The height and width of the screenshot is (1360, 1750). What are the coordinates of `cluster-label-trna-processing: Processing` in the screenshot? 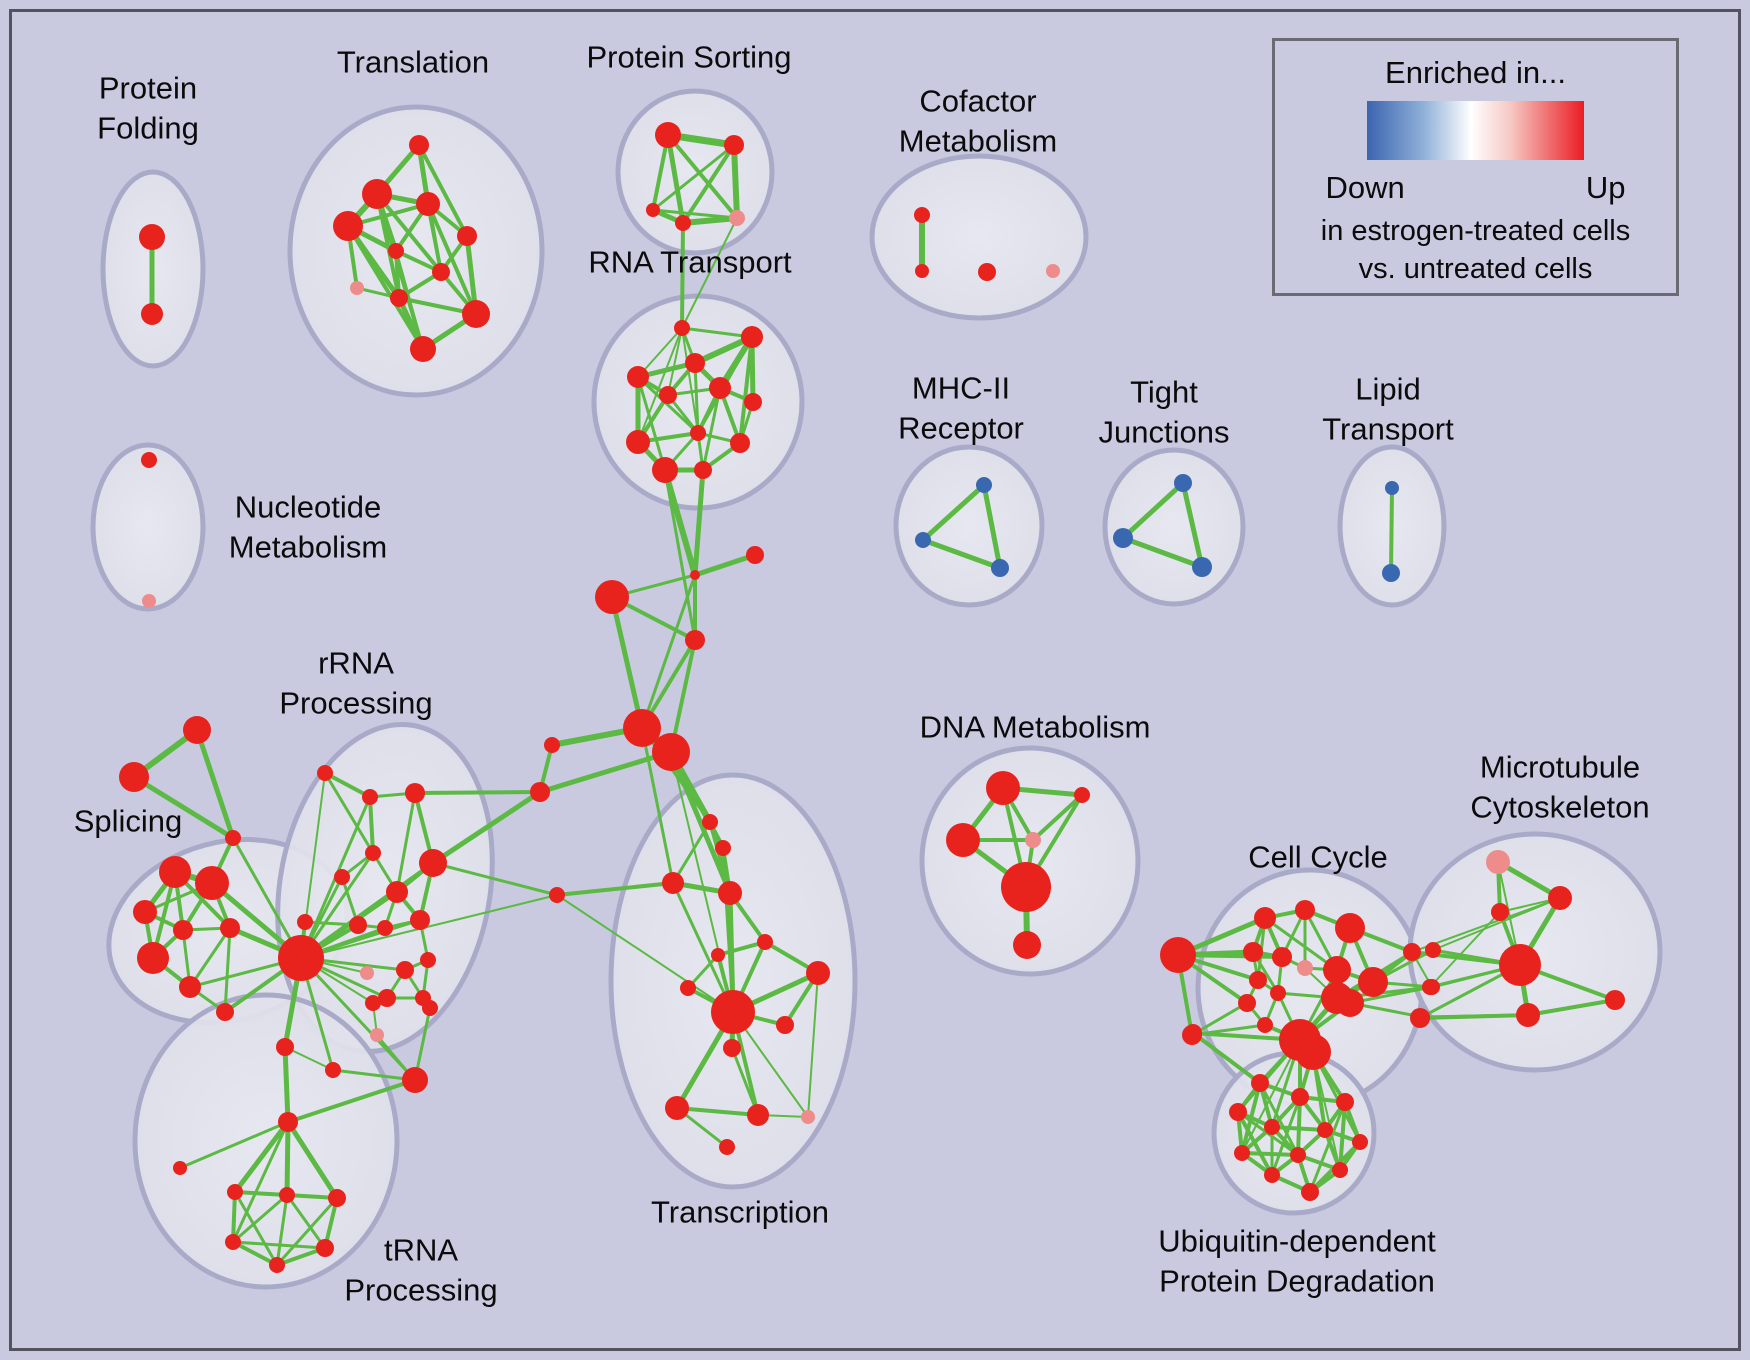 It's located at (420, 1290).